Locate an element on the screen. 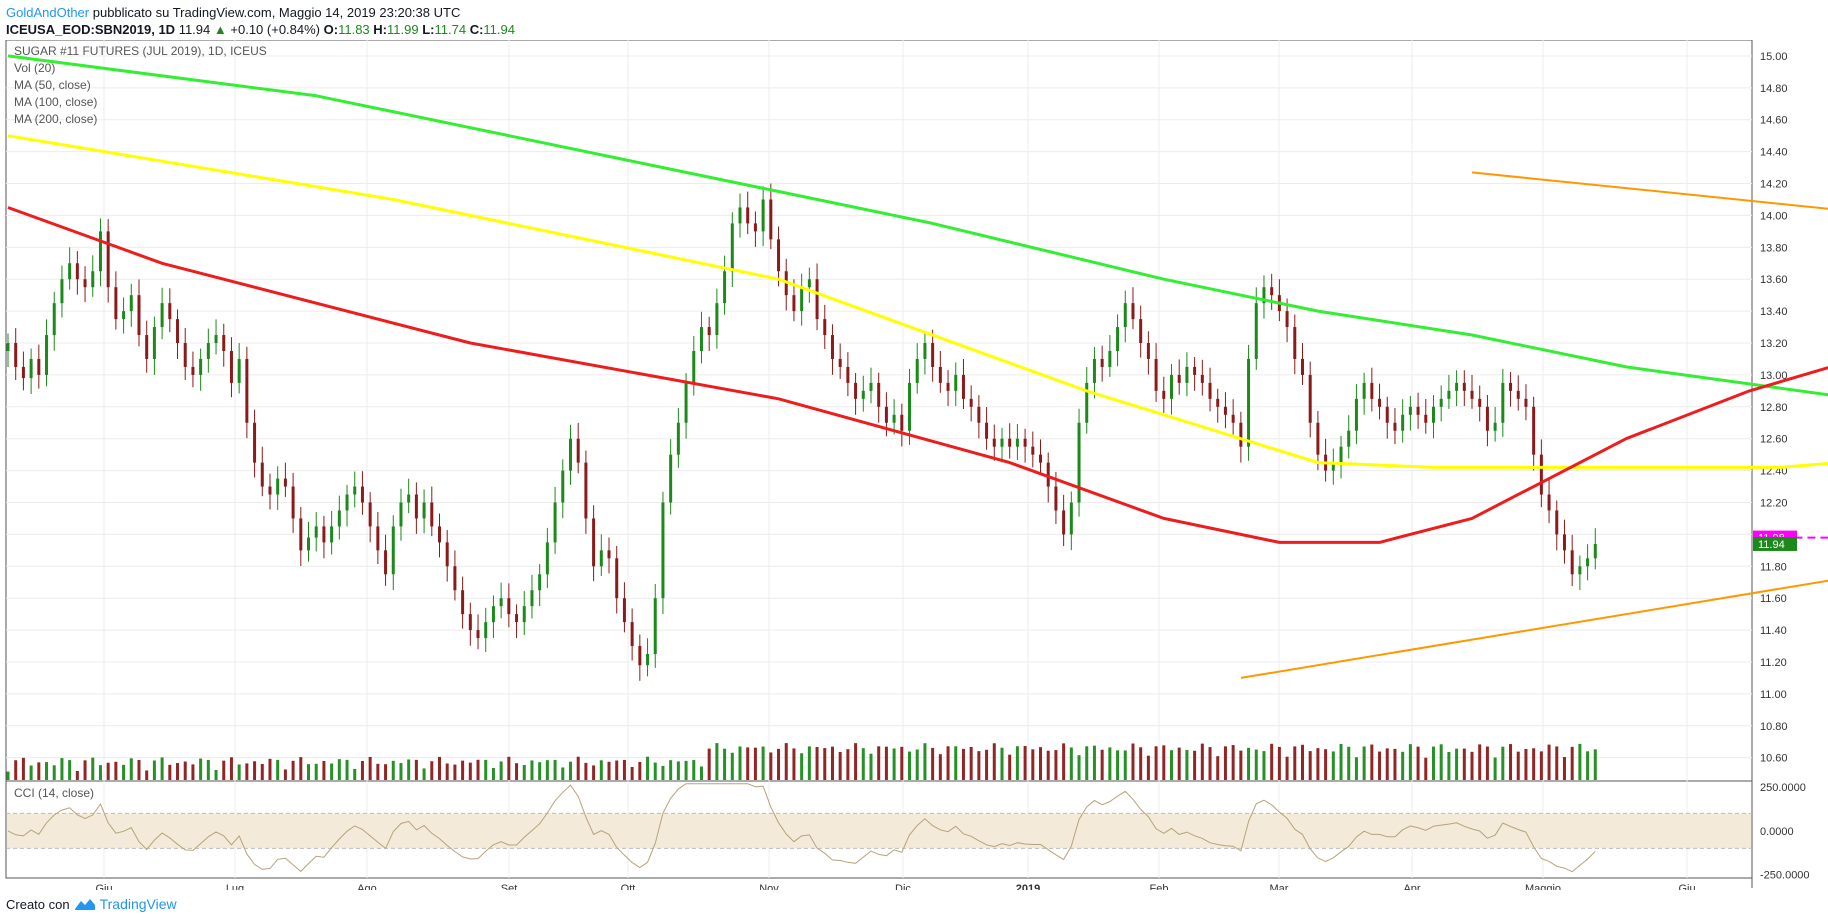 The image size is (1828, 922). legend-item: Vol (20) is located at coordinates (34, 68).